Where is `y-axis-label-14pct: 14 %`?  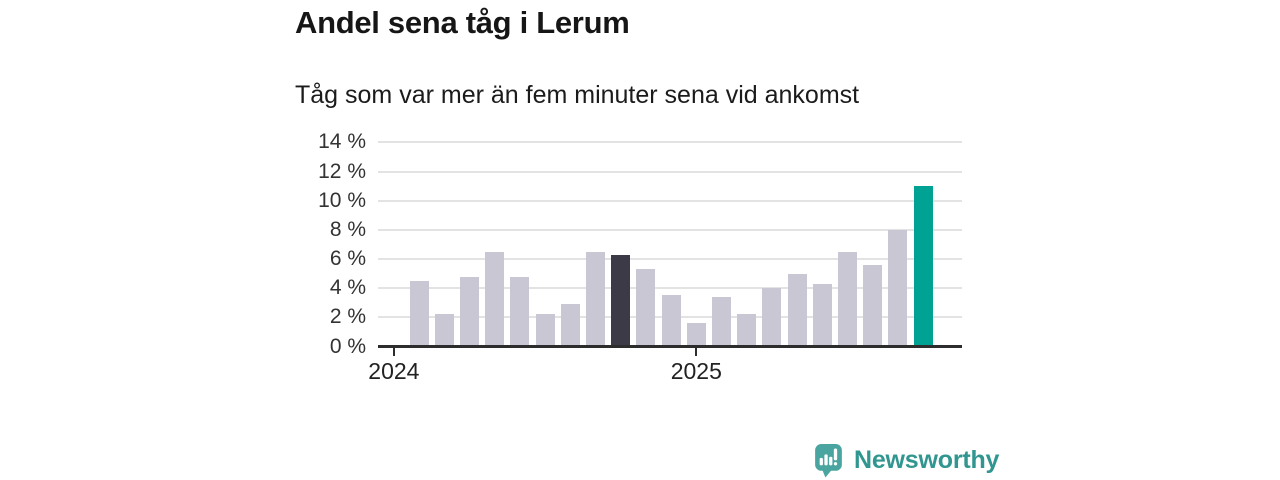
y-axis-label-14pct: 14 % is located at coordinates (342, 142).